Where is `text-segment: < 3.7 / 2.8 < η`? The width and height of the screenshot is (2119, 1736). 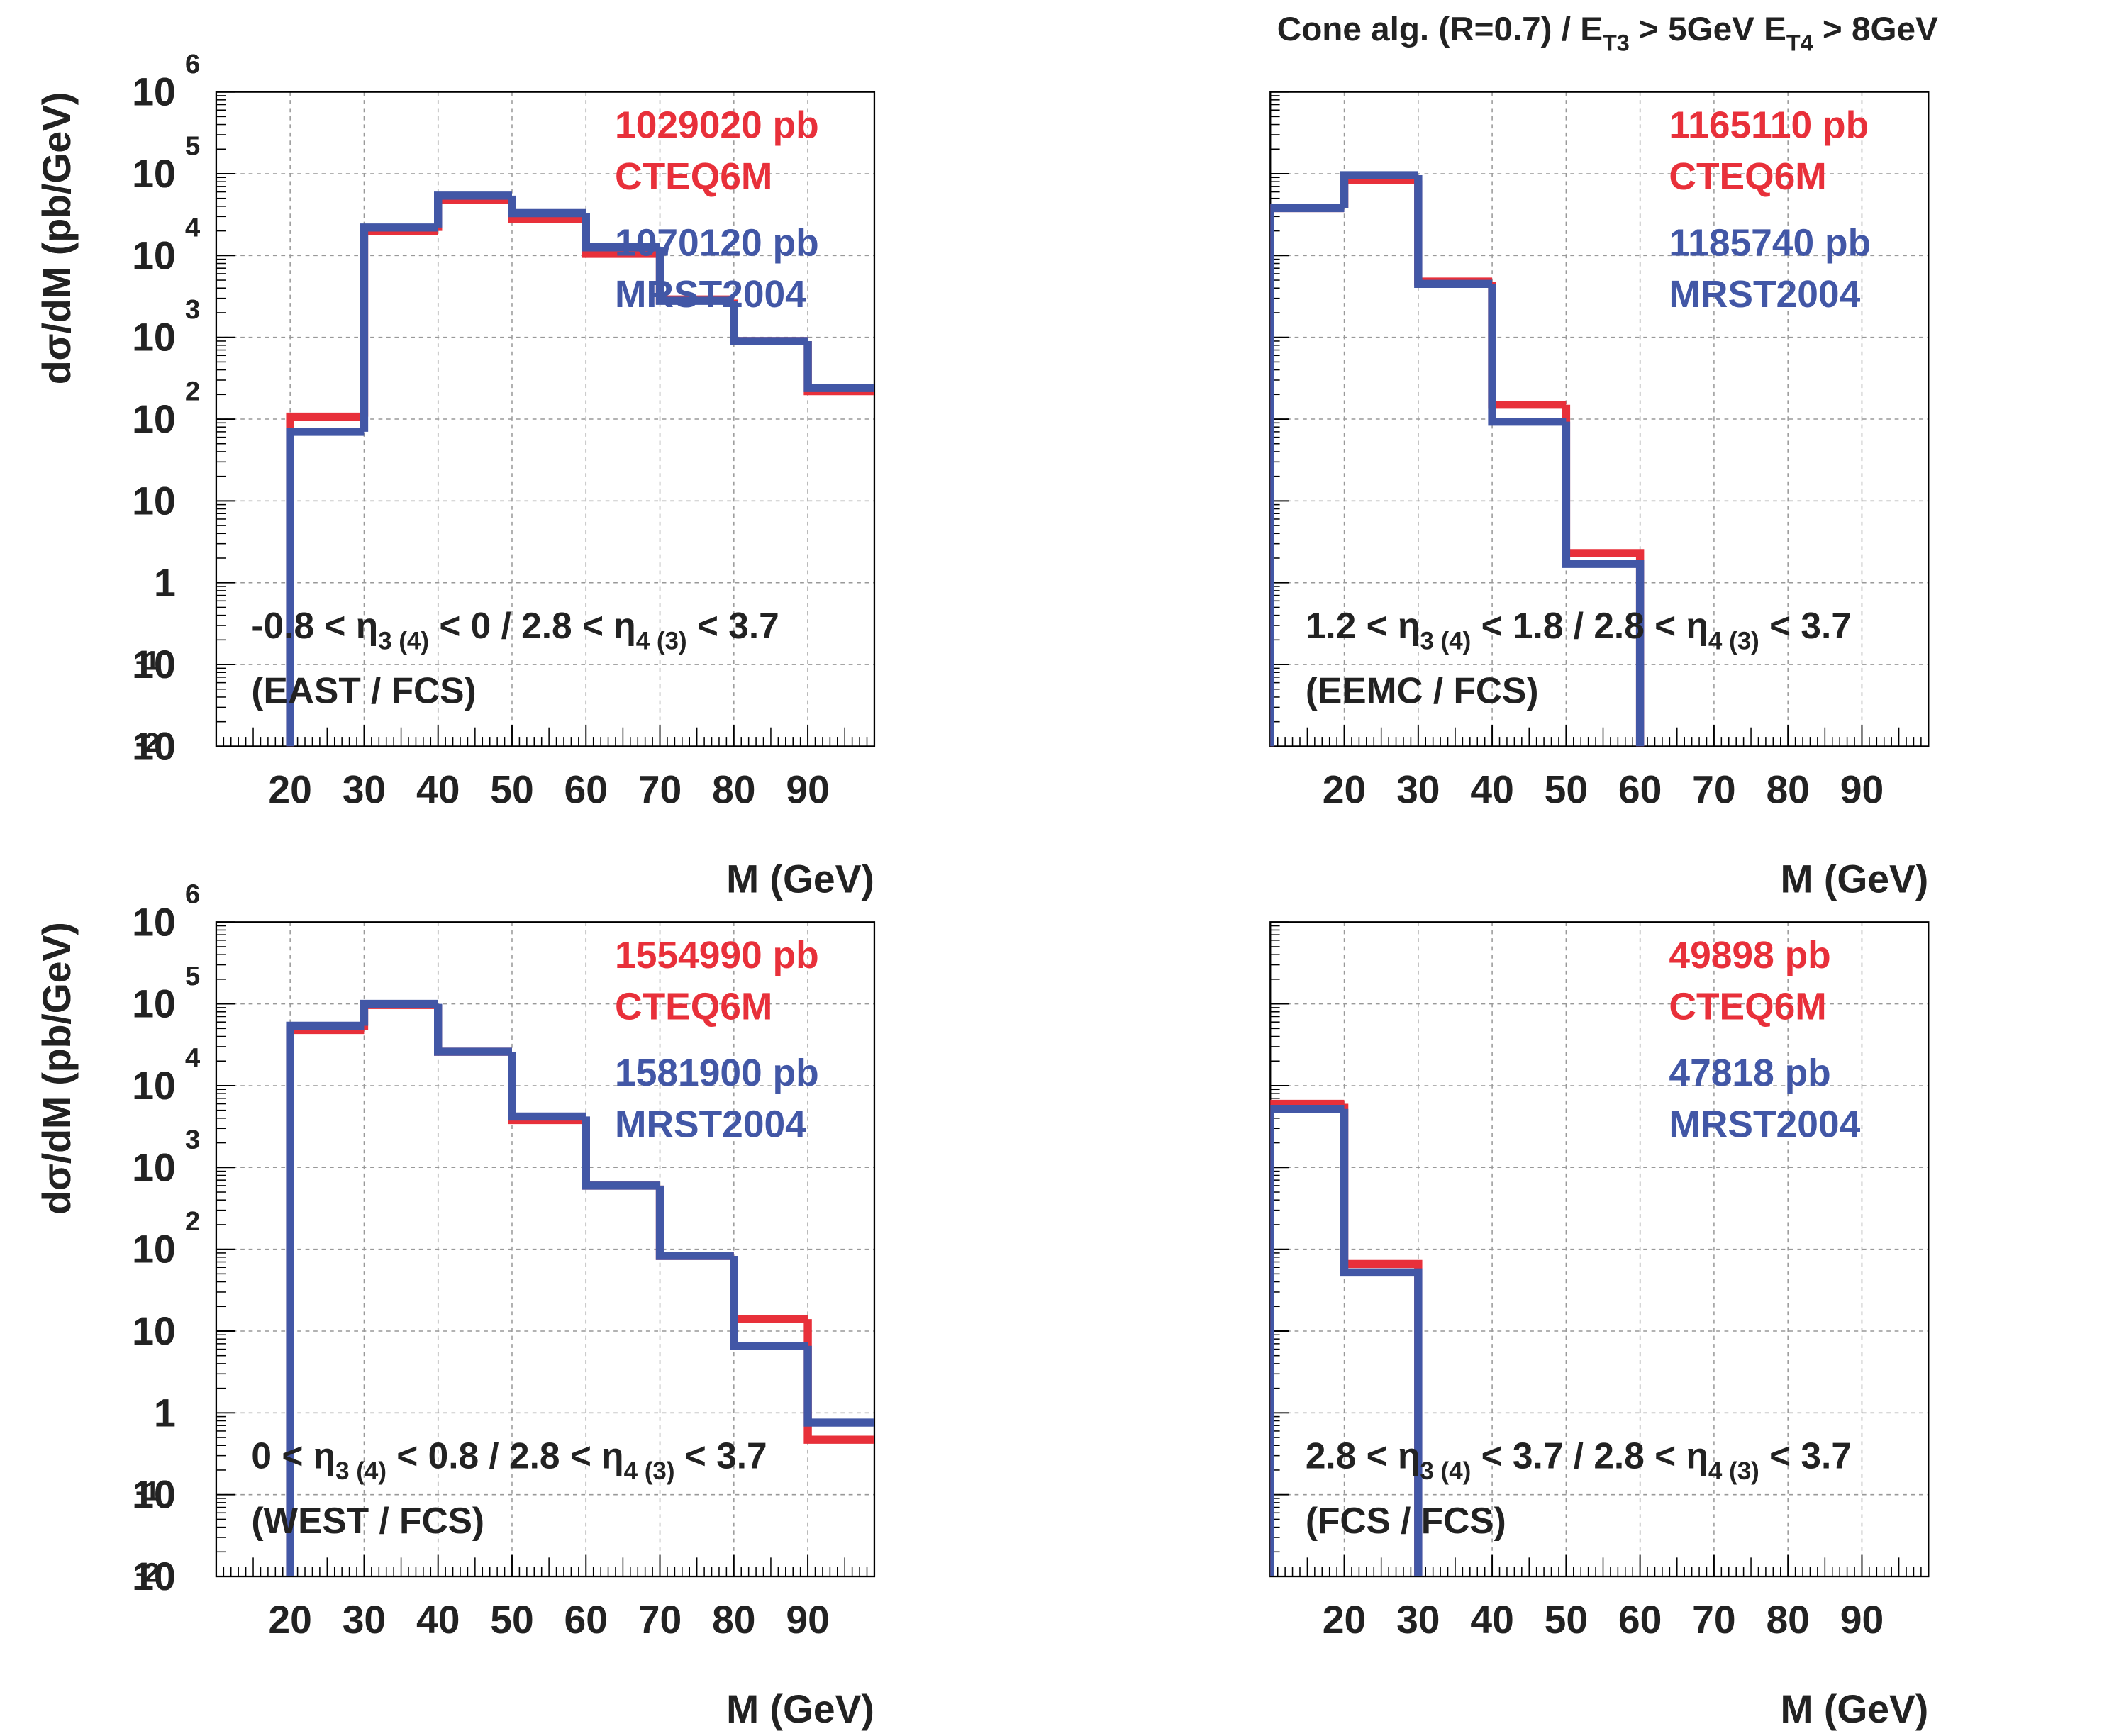 text-segment: < 3.7 / 2.8 < η is located at coordinates (1589, 1455).